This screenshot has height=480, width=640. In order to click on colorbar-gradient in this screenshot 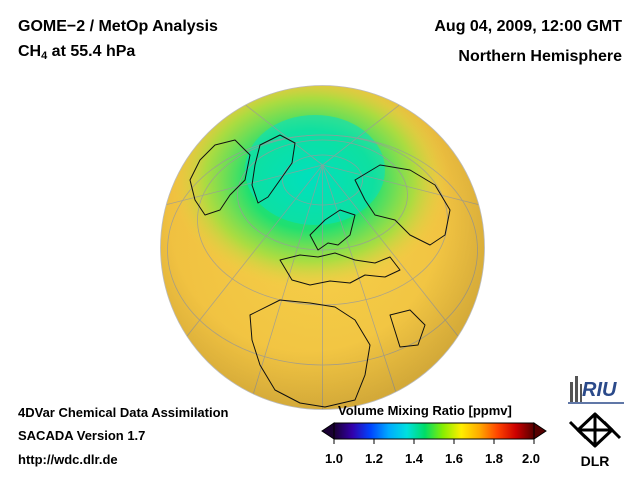, I will do `click(434, 431)`.